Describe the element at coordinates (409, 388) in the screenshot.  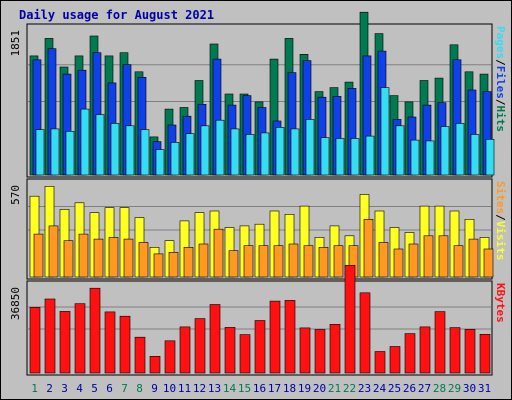
I see `x-tick-label-day-26: 26` at that location.